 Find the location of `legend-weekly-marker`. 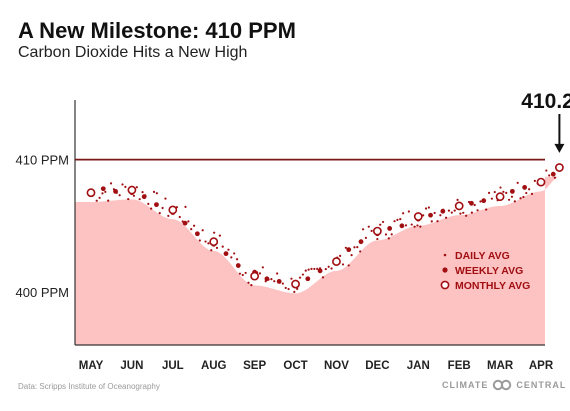

legend-weekly-marker is located at coordinates (445, 270).